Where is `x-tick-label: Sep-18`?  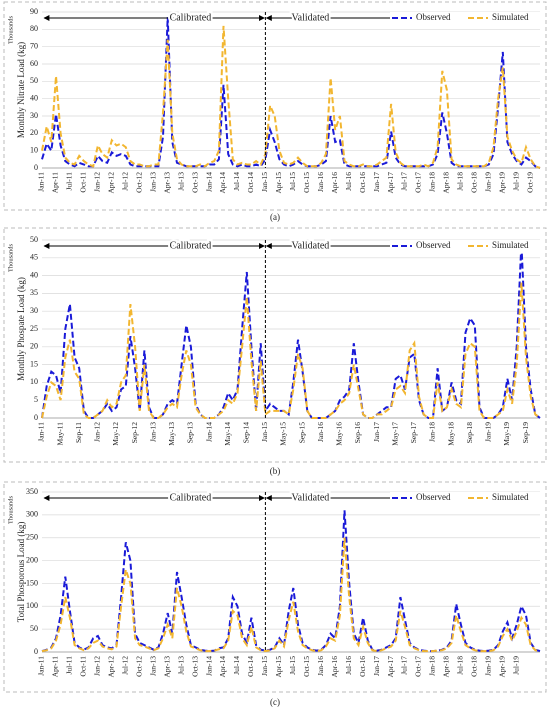
x-tick-label: Sep-18 is located at coordinates (469, 432).